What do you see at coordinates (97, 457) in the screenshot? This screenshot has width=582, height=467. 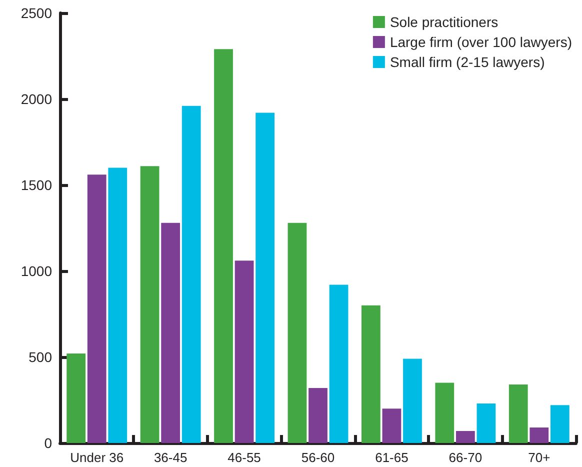 I see `x-tick-label: Under 36` at bounding box center [97, 457].